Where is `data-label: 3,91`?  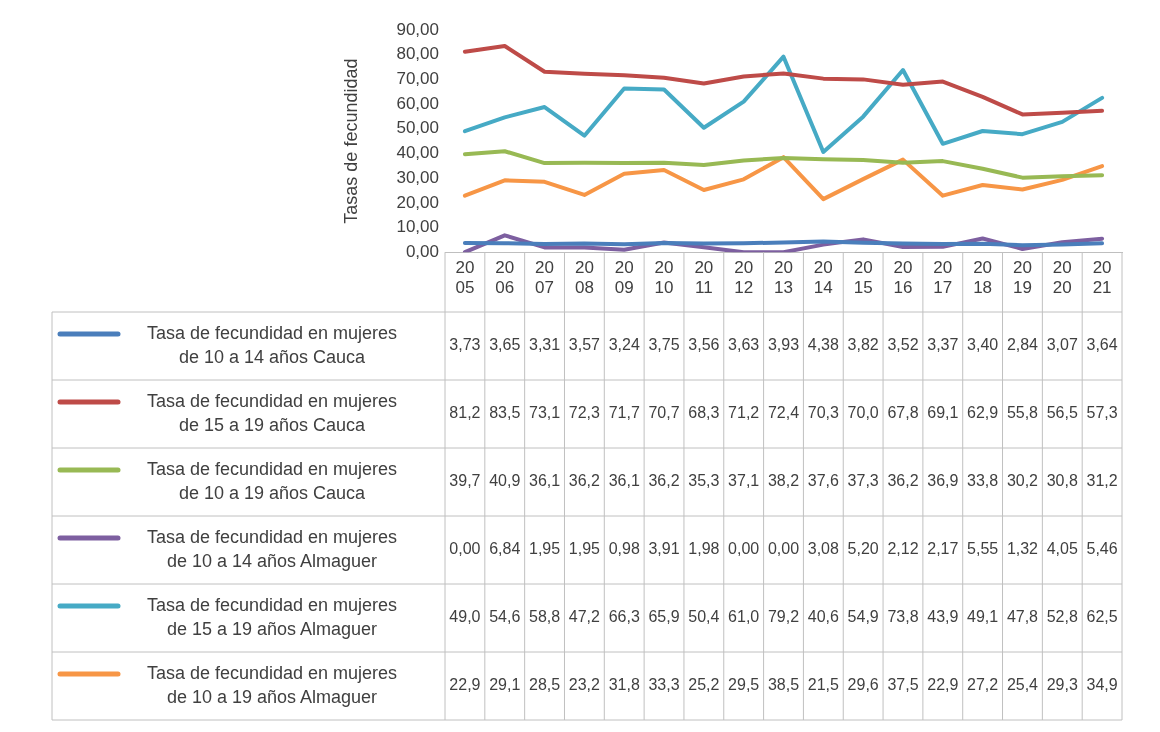 data-label: 3,91 is located at coordinates (664, 549).